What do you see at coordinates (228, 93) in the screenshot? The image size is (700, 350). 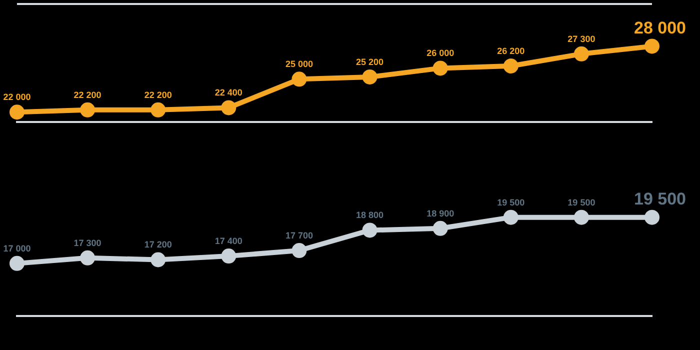 I see `data-label: 22 400` at bounding box center [228, 93].